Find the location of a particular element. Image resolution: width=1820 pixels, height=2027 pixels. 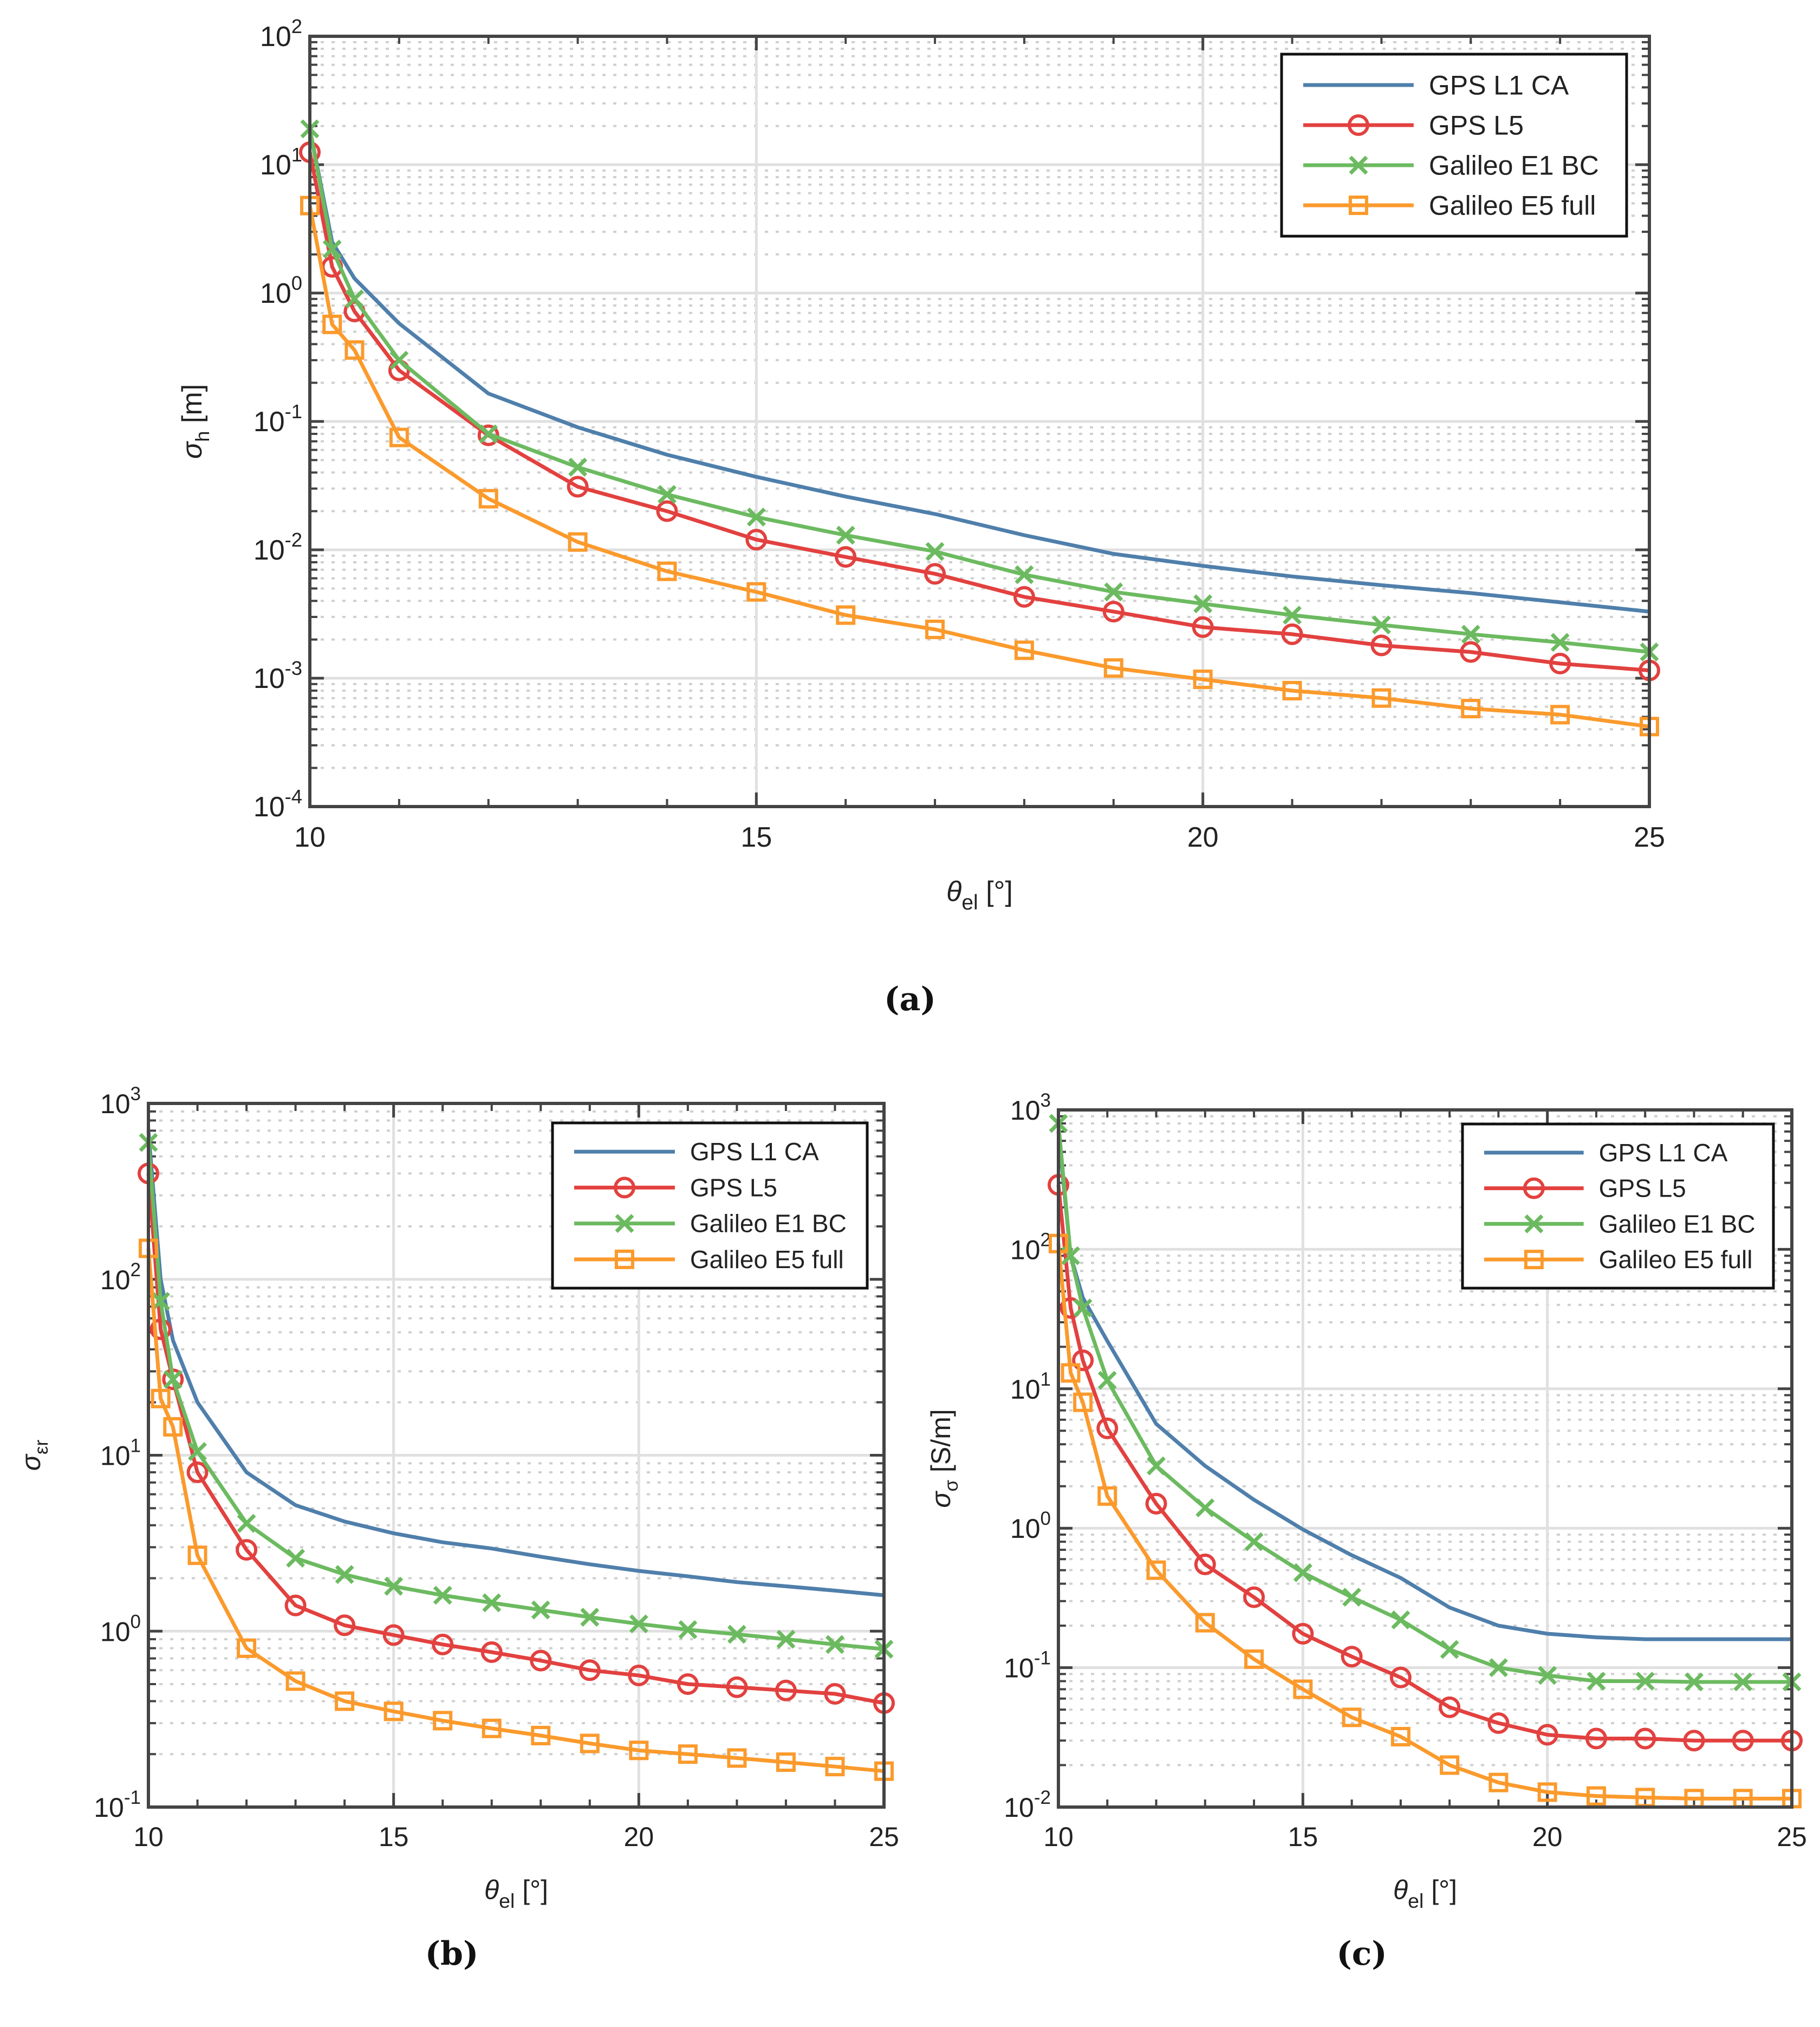

caption-c: (c) is located at coordinates (1361, 1954).